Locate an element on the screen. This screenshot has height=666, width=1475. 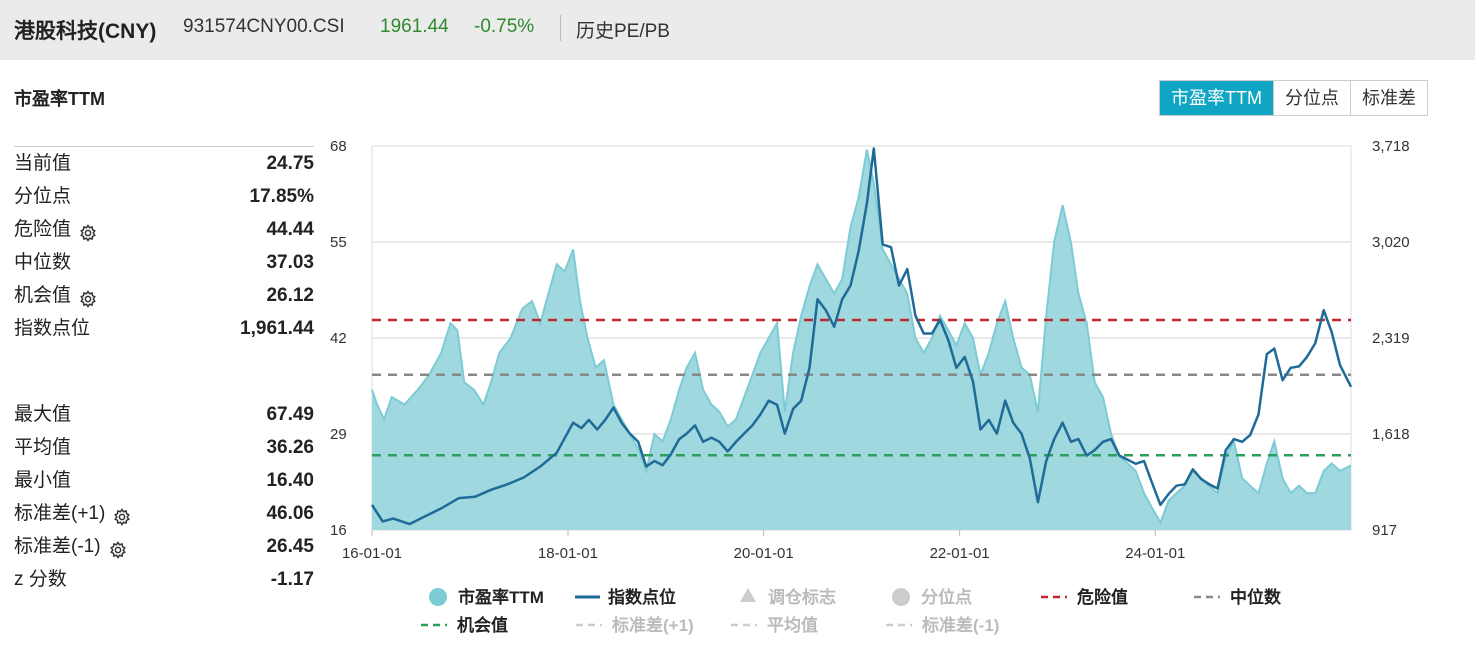
stat-value: 67.49 is located at coordinates (290, 414).